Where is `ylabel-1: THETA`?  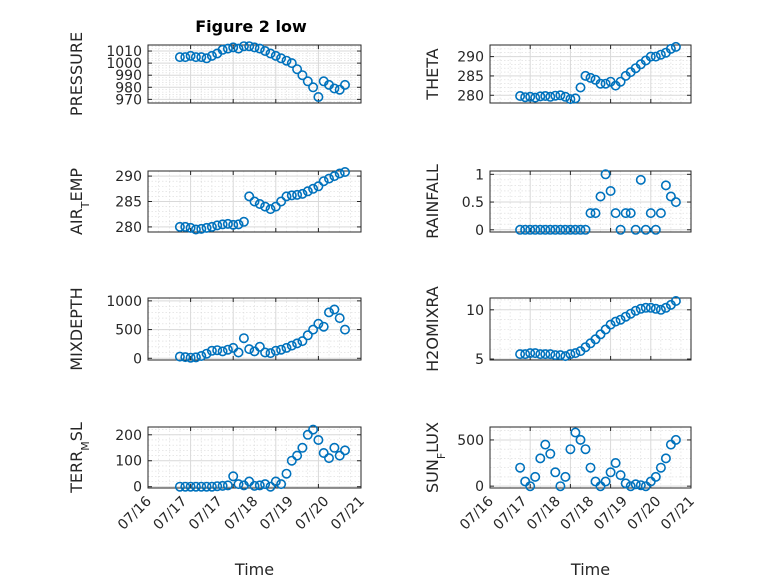
ylabel-1: THETA is located at coordinates (432, 74).